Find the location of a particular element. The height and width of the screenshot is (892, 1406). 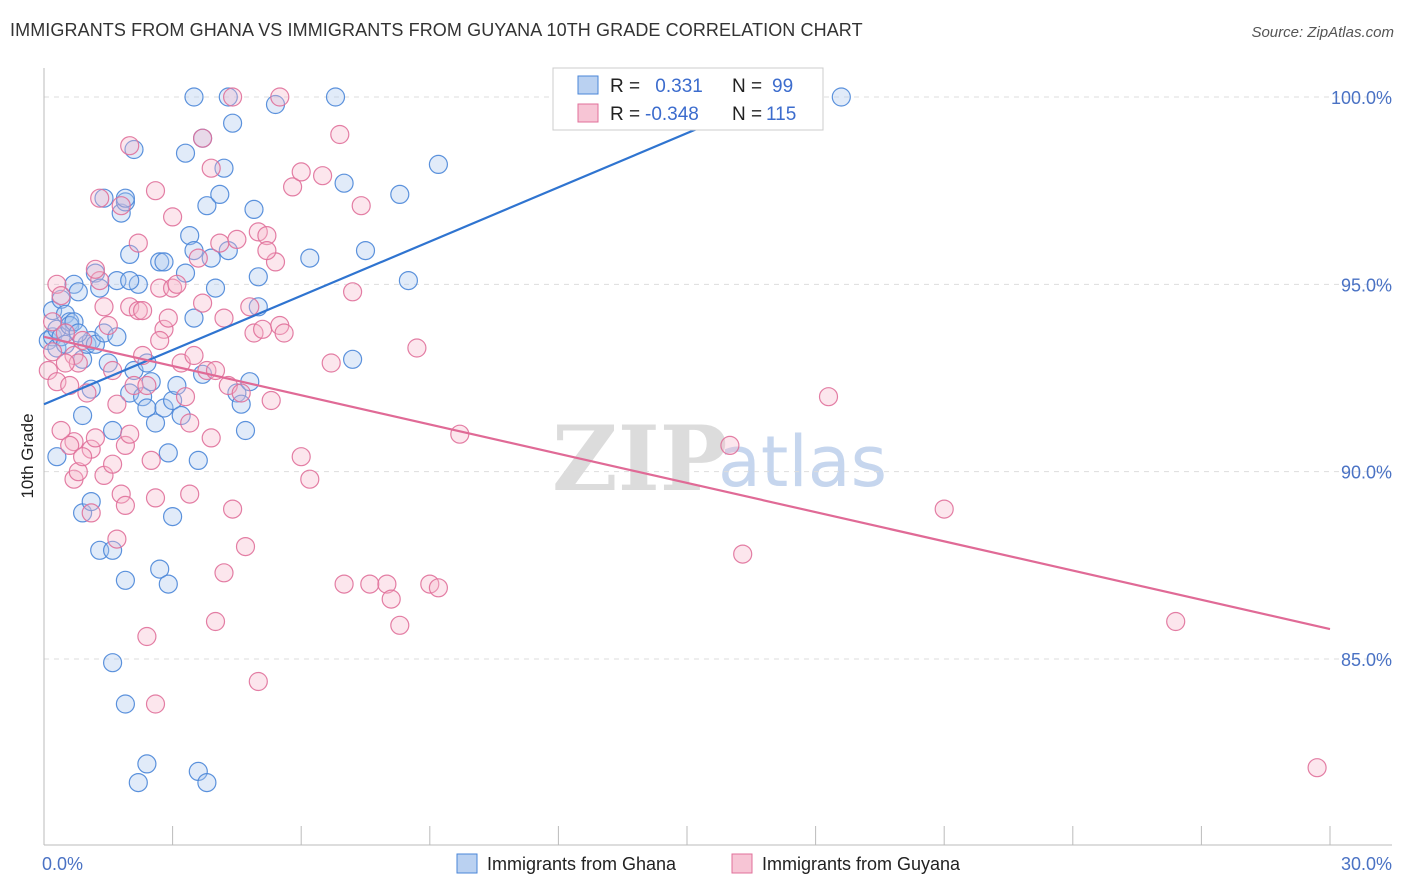

legend-n-label-ghana: N = is located at coordinates (747, 86).